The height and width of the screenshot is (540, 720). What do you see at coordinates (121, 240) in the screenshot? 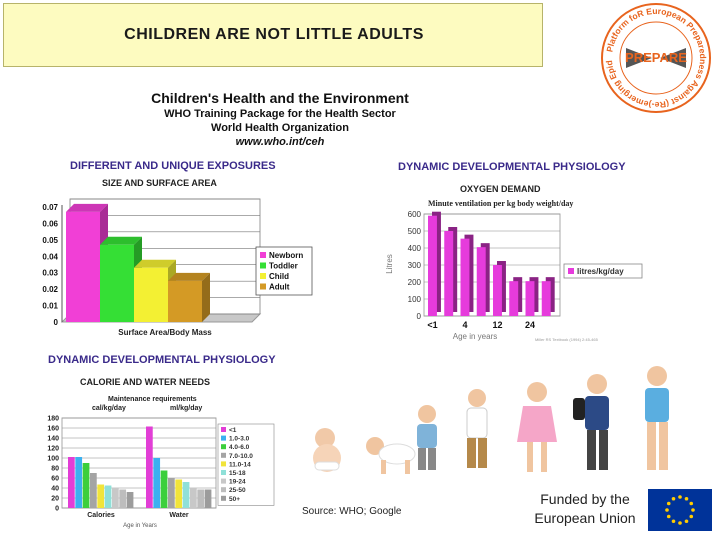
I see `chart1-bar-top` at bounding box center [121, 240].